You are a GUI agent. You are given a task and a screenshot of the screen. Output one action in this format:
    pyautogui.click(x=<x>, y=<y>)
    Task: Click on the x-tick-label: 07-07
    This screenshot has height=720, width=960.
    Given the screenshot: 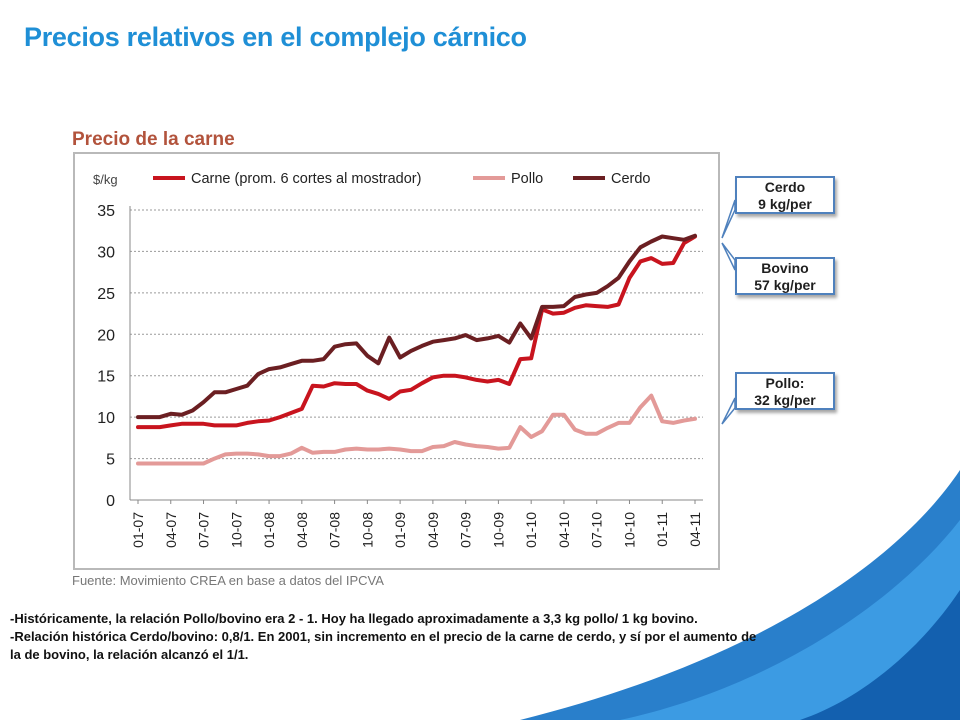 What is the action you would take?
    pyautogui.click(x=204, y=530)
    